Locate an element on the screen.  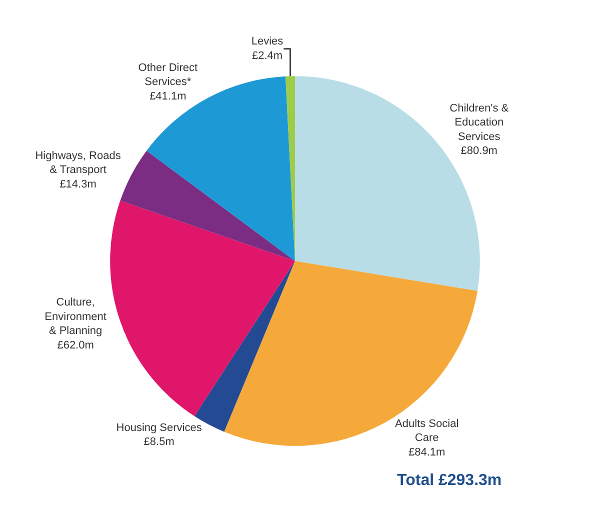
data-label: £2.4m is located at coordinates (267, 56).